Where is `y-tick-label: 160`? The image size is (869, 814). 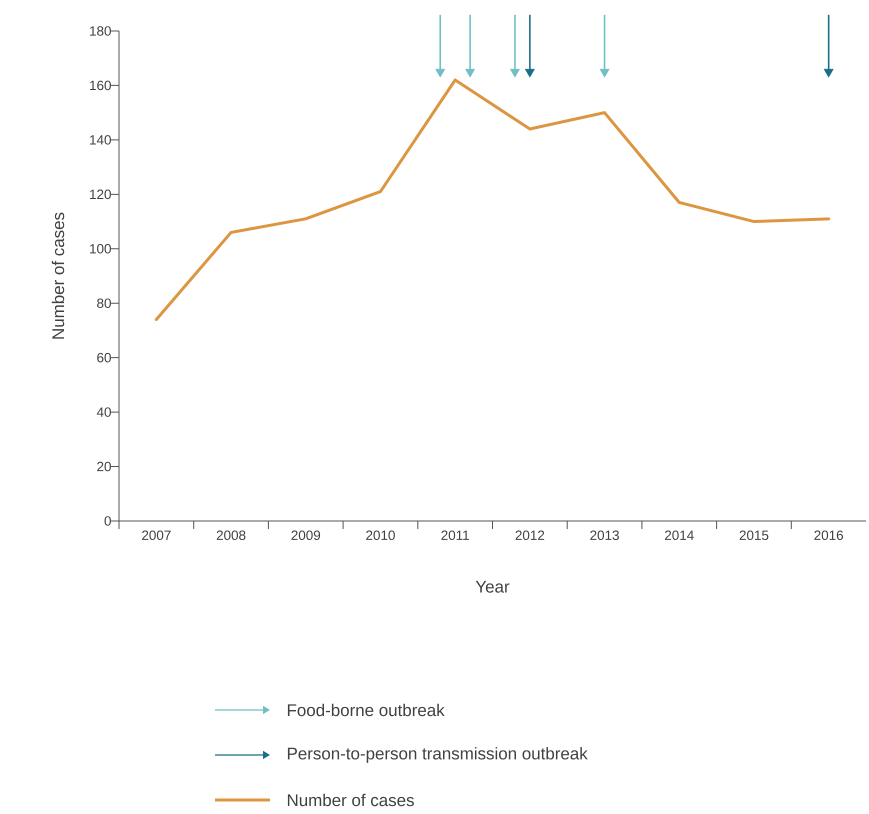 y-tick-label: 160 is located at coordinates (100, 85).